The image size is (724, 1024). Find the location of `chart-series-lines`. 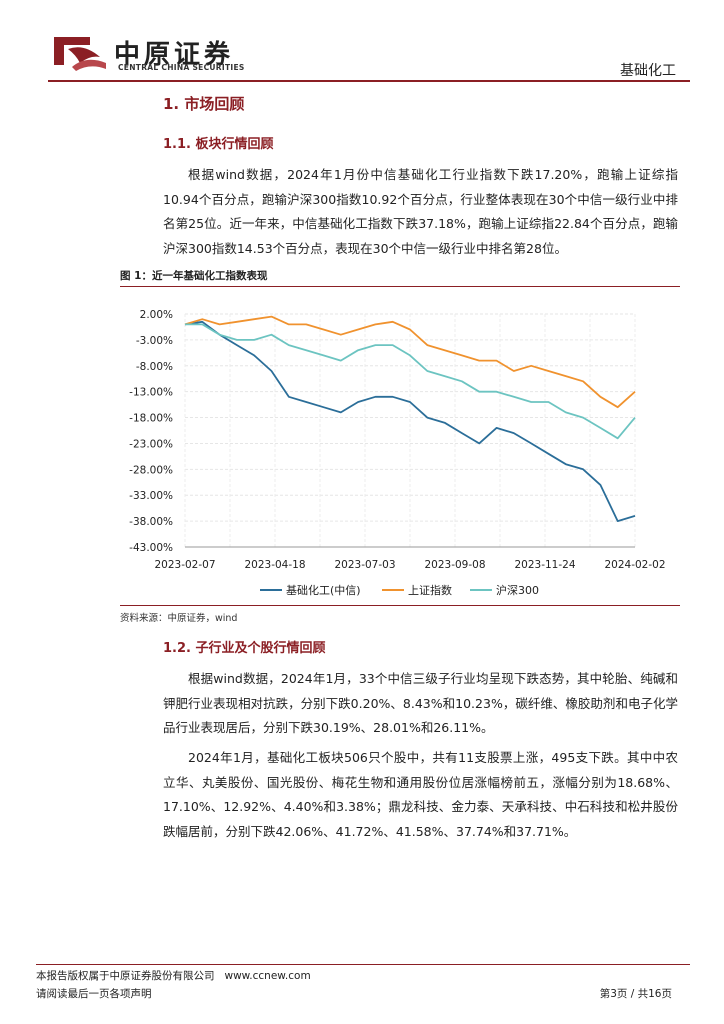

chart-series-lines is located at coordinates (410, 418).